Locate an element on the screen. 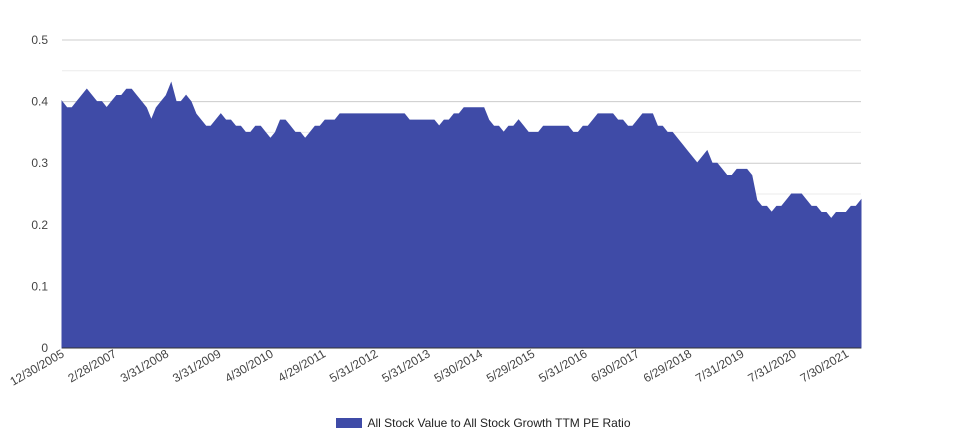 Image resolution: width=966 pixels, height=448 pixels. y-tick-label: 0.4 is located at coordinates (39, 102).